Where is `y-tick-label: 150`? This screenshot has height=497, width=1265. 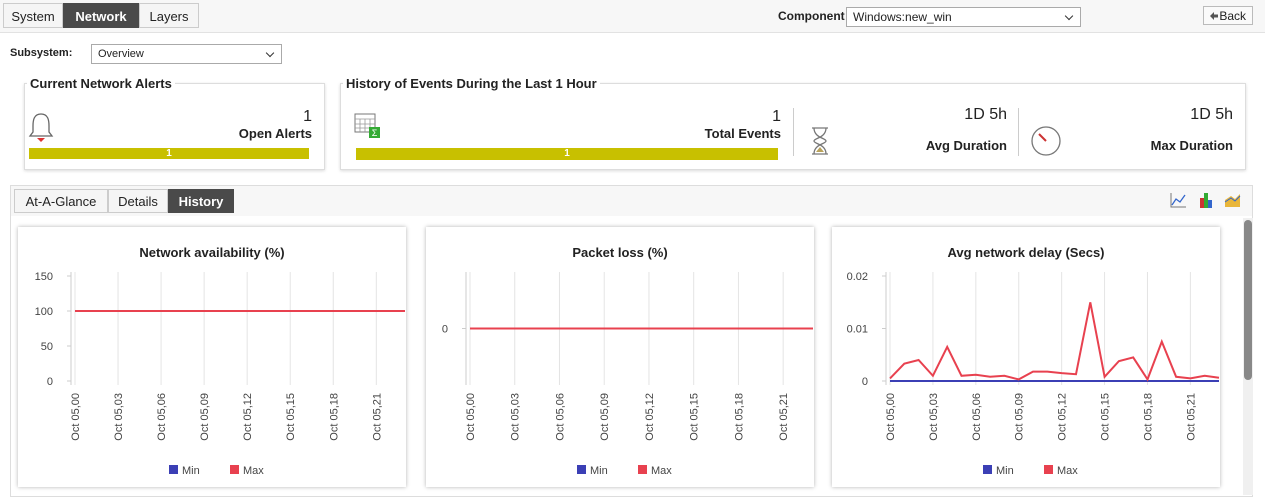
y-tick-label: 150 is located at coordinates (44, 277).